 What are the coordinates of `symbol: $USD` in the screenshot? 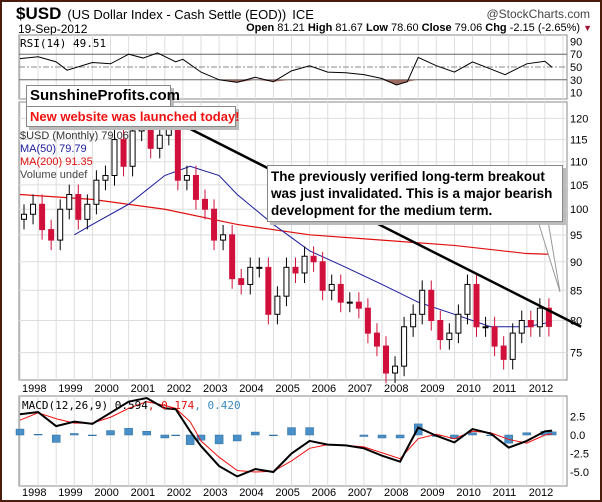 It's located at (39, 13).